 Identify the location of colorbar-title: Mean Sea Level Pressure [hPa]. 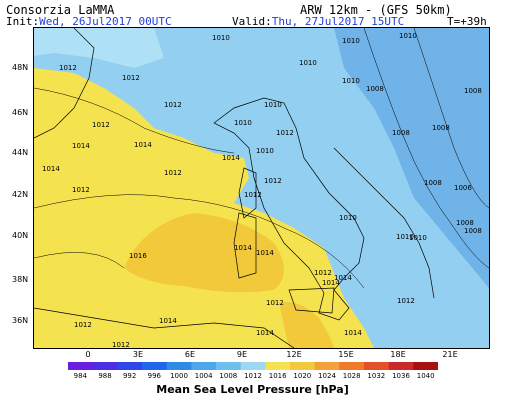
(252, 389).